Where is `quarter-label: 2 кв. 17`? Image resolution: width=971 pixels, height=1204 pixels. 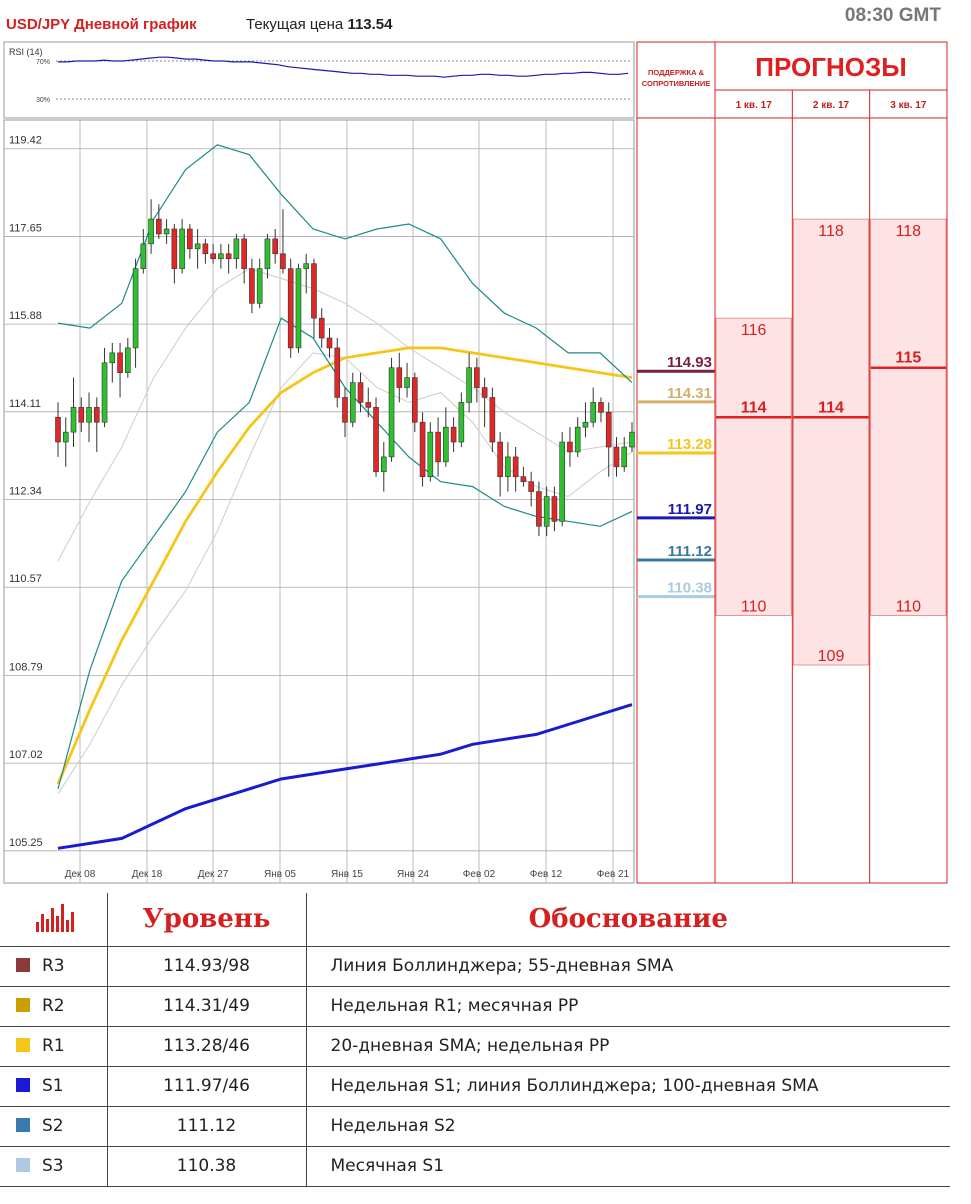 quarter-label: 2 кв. 17 is located at coordinates (831, 105).